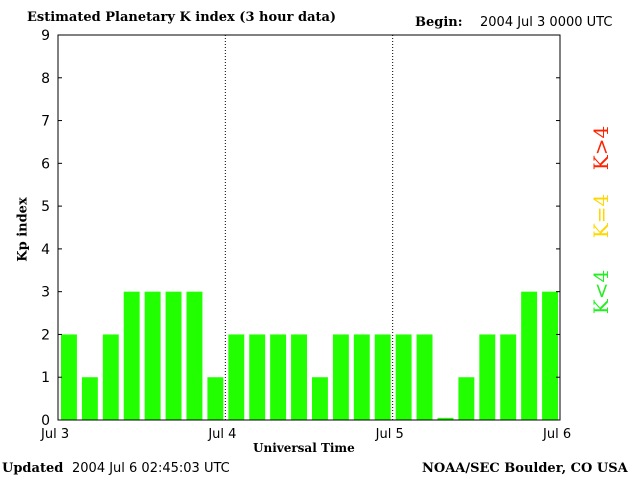 The image size is (640, 480). What do you see at coordinates (45, 207) in the screenshot?
I see `y-tick-label: 5` at bounding box center [45, 207].